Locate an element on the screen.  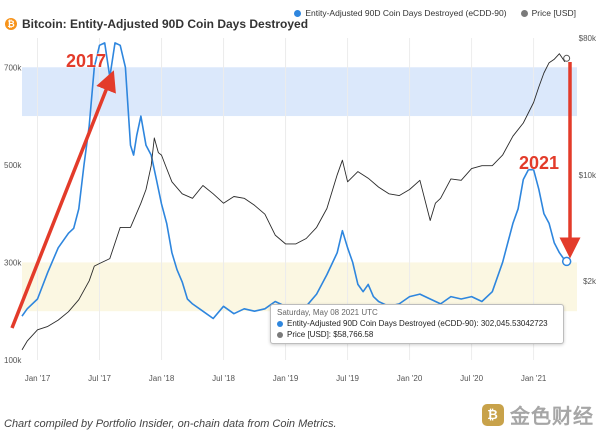
x-tick-label: Jul '18 is located at coordinates (223, 378).